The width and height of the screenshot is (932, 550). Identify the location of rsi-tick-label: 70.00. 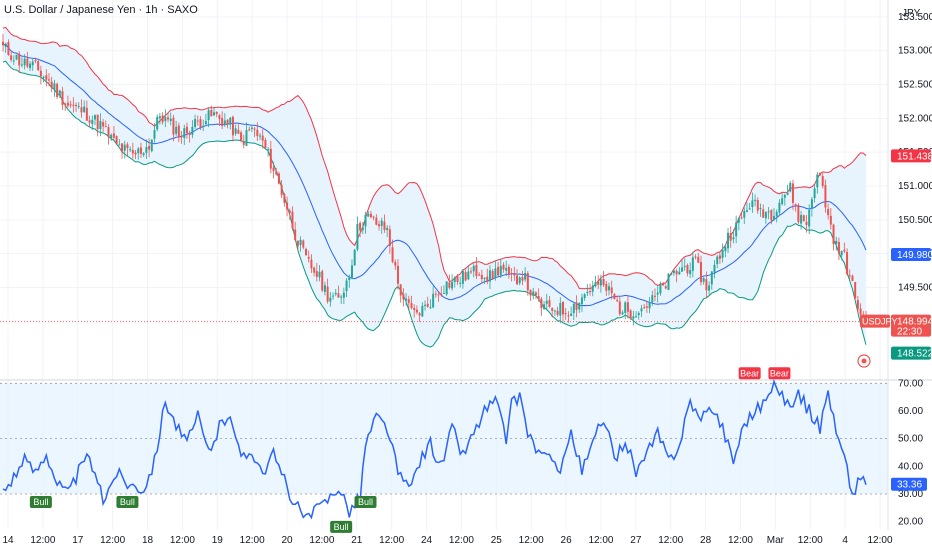
(910, 383).